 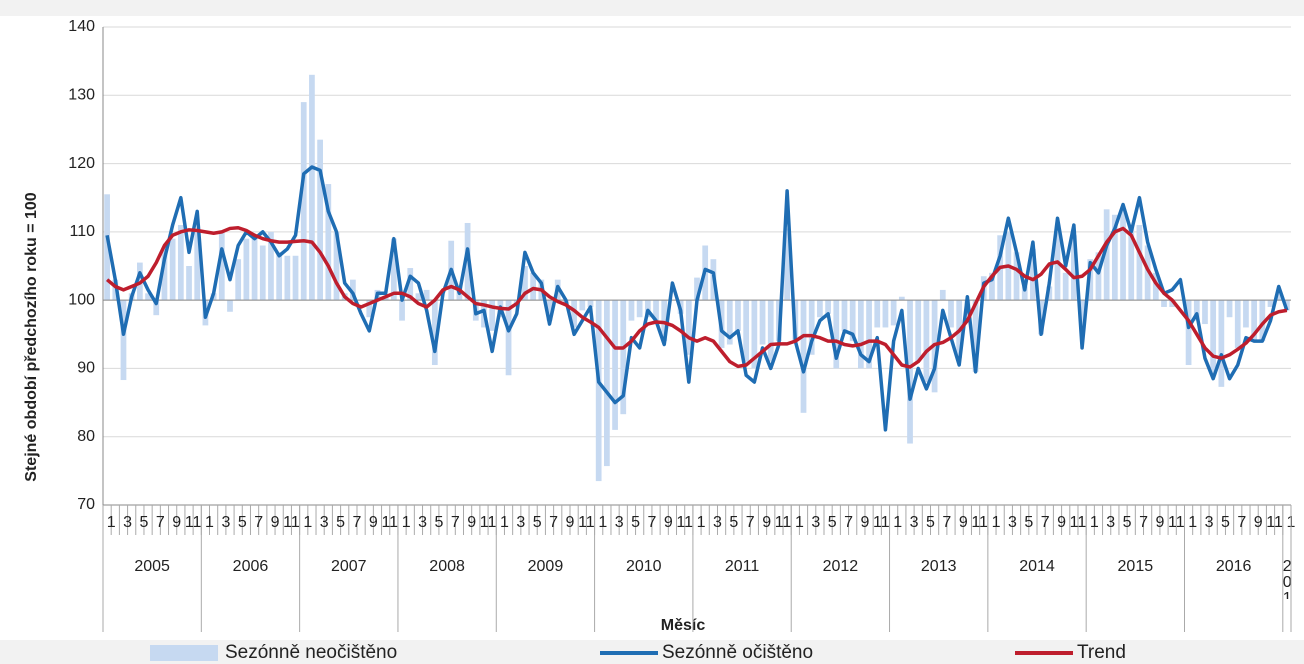 What do you see at coordinates (349, 567) in the screenshot?
I see `year-label-box: 2007` at bounding box center [349, 567].